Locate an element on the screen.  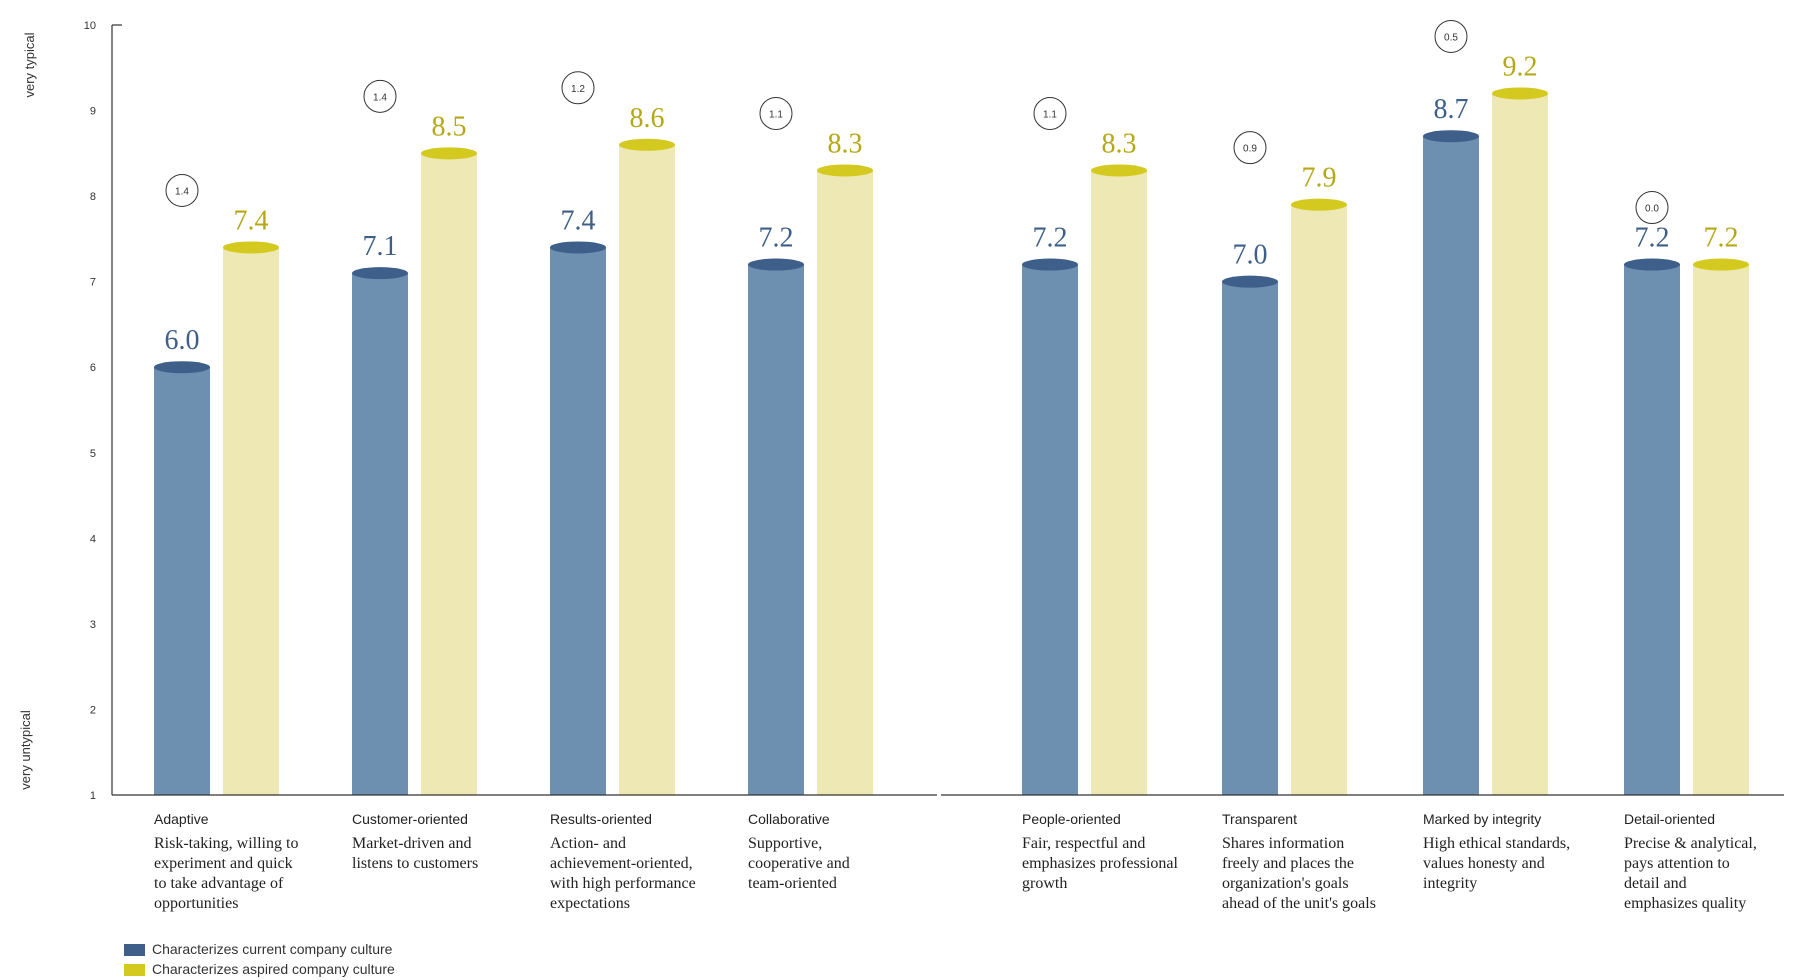
category-name: Transparent is located at coordinates (1259, 819).